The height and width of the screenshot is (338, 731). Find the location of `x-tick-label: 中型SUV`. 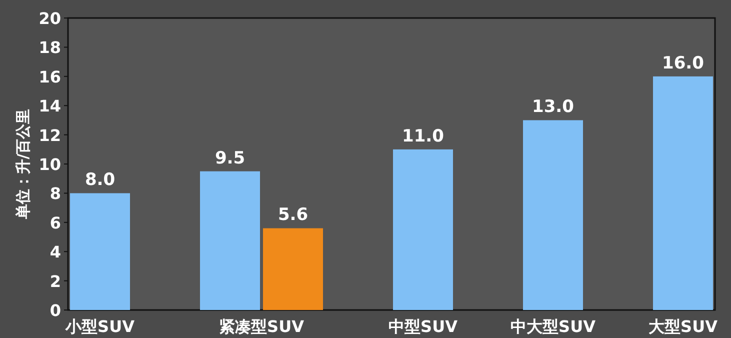

x-tick-label: 中型SUV is located at coordinates (423, 326).